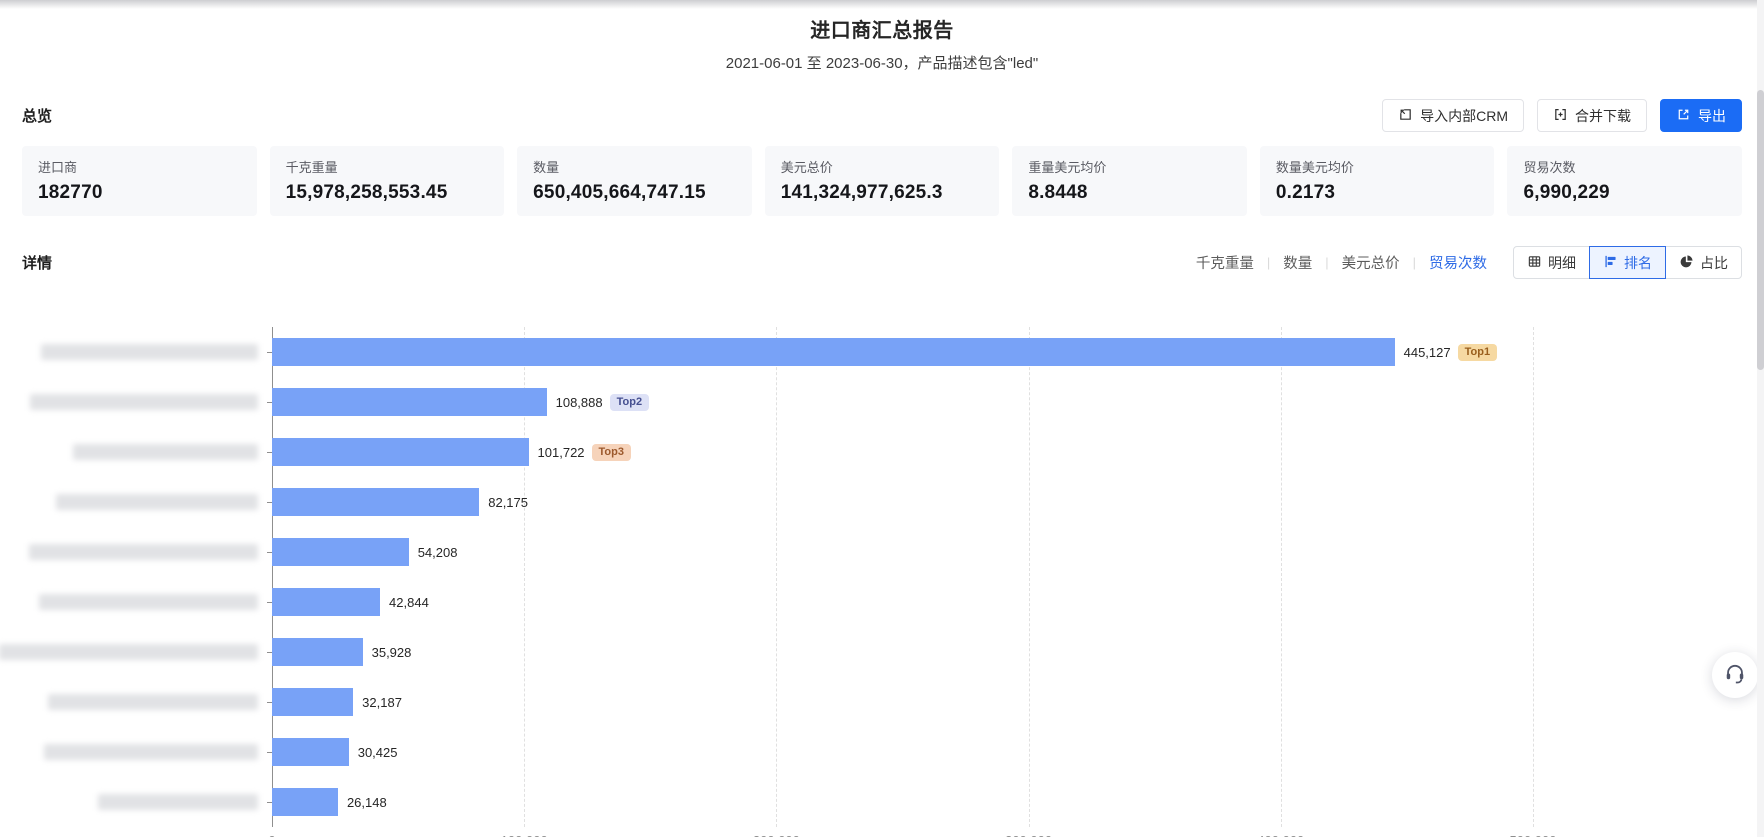 The height and width of the screenshot is (837, 1764). I want to click on detail-controls: 千克重量 | 数量 | 美元总价 | 贸易次数 明细 排名 占比, so click(1469, 262).